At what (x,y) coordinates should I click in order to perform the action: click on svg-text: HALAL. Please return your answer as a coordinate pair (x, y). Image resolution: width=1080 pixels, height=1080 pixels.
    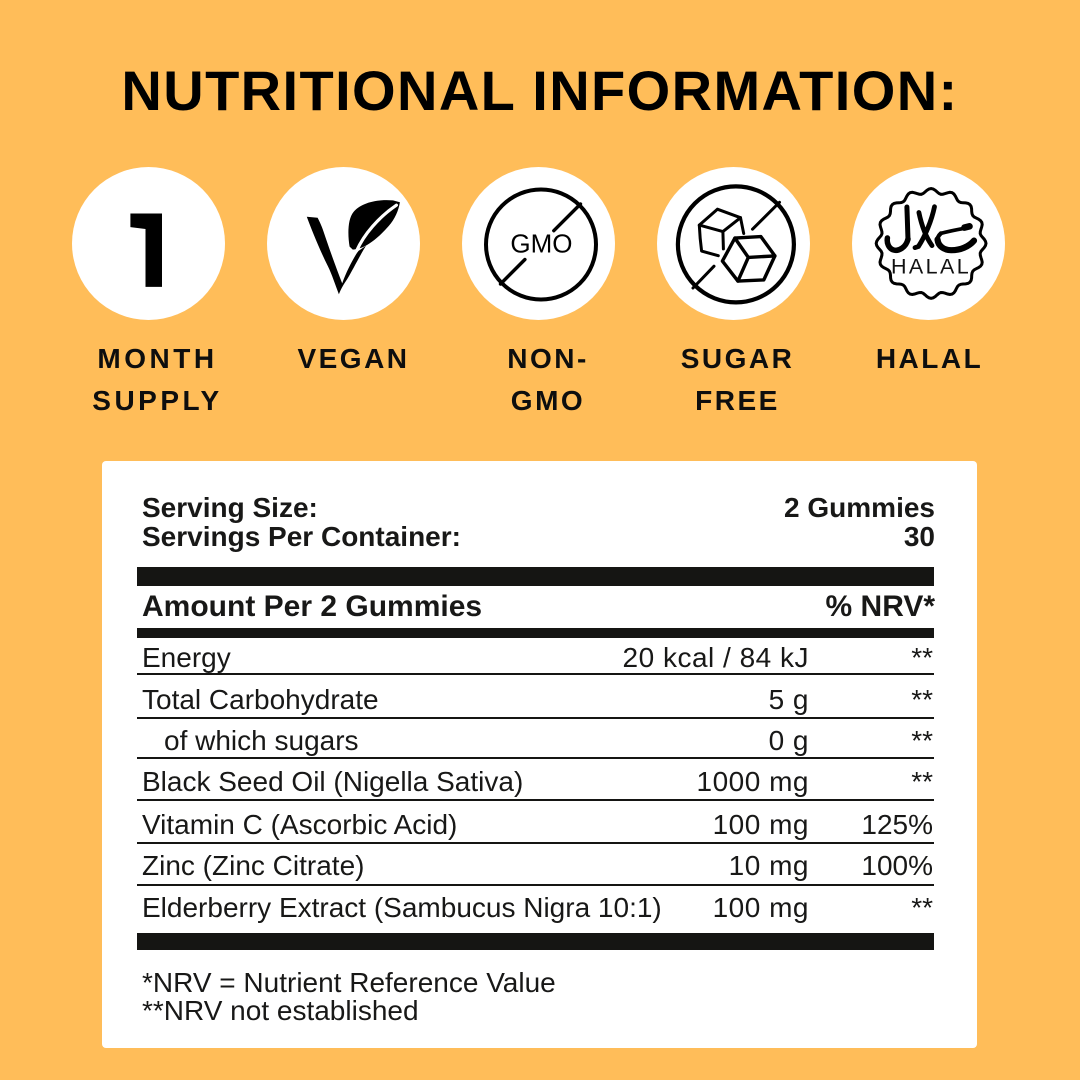
    Looking at the image, I should click on (930, 266).